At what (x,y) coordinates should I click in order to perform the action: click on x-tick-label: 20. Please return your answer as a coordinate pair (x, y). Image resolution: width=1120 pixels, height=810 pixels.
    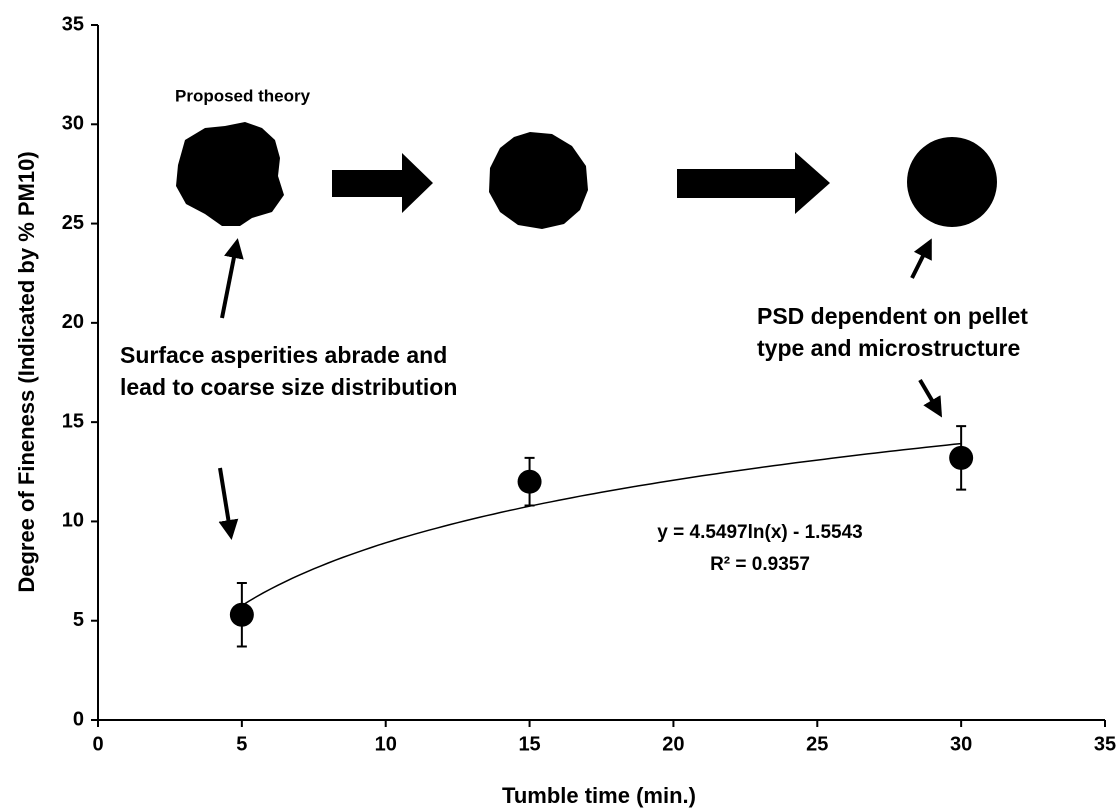
    Looking at the image, I should click on (673, 744).